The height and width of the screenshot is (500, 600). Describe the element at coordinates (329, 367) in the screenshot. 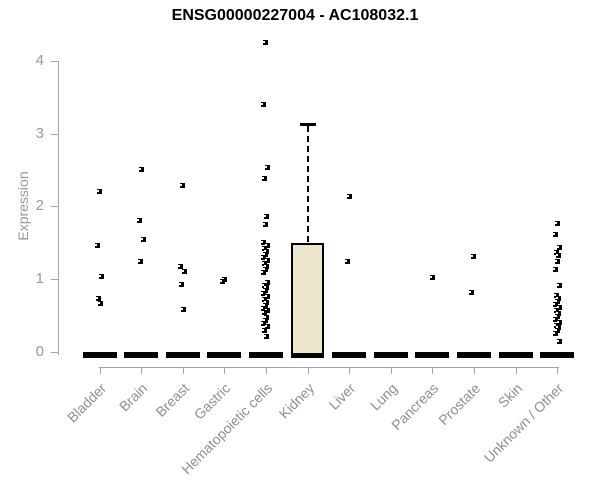

I see `x-axis-line` at that location.